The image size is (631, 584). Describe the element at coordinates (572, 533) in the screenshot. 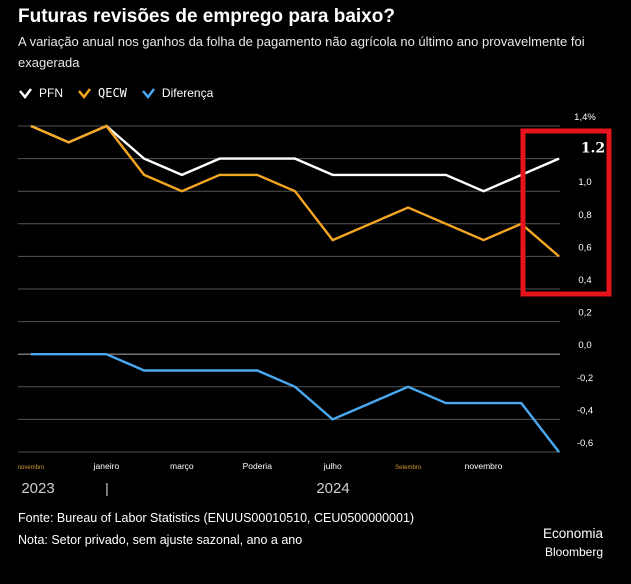

I see `brand-section: Economia` at that location.